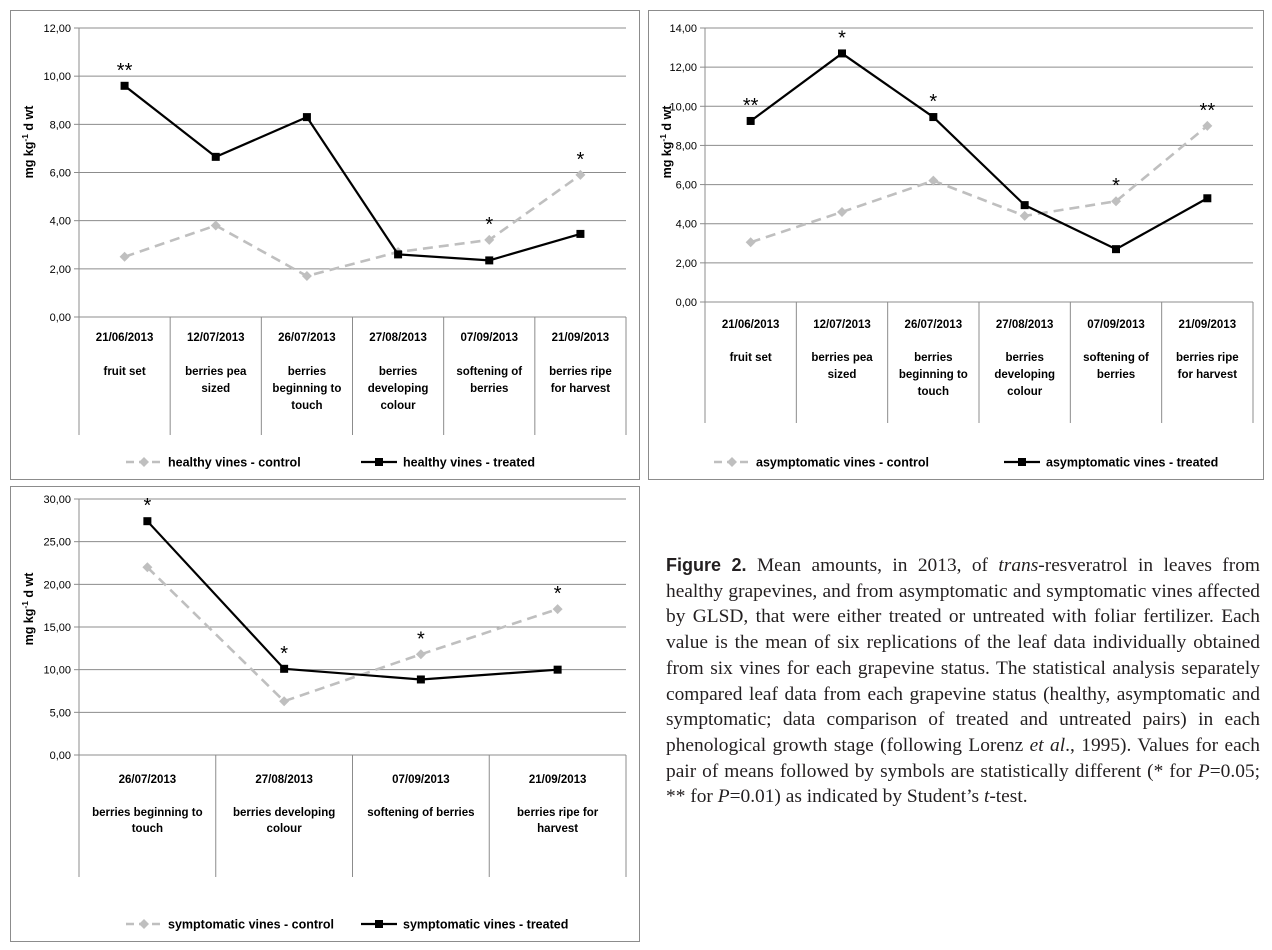  What do you see at coordinates (215, 389) in the screenshot?
I see `stage-label-line: sized` at bounding box center [215, 389].